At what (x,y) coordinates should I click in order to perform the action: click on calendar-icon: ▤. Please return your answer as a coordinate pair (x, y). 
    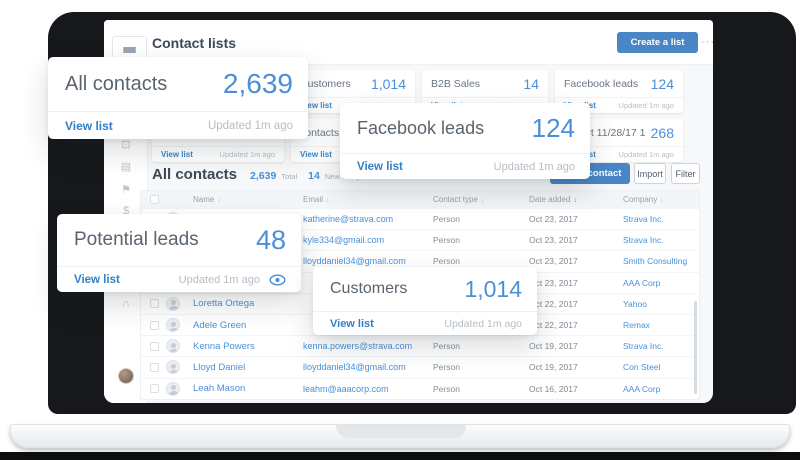
    Looking at the image, I should click on (126, 167).